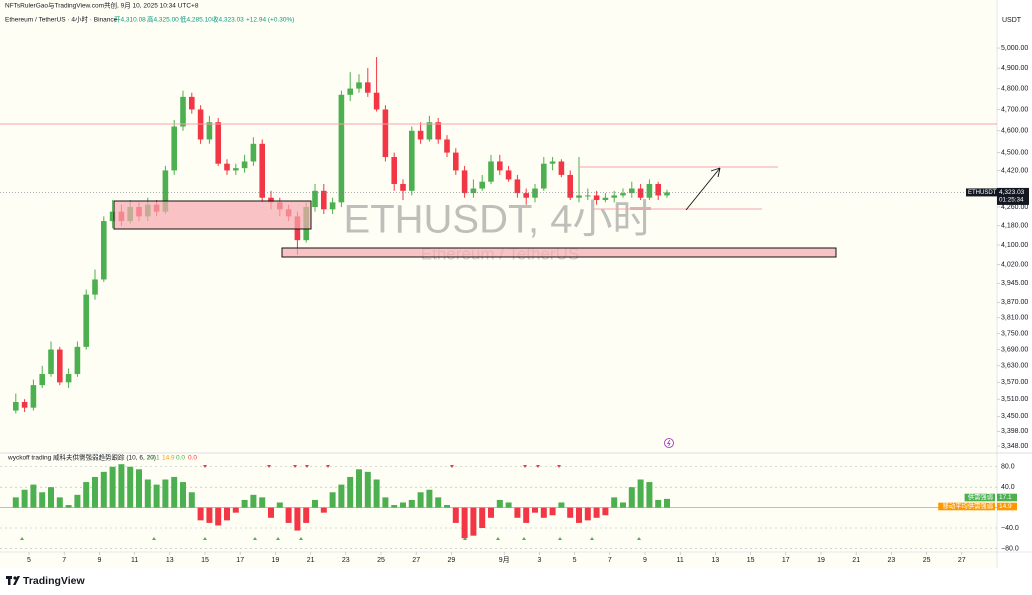 This screenshot has width=1032, height=595. Describe the element at coordinates (1014, 264) in the screenshot. I see `y-tick-label: 4,020.00` at that location.